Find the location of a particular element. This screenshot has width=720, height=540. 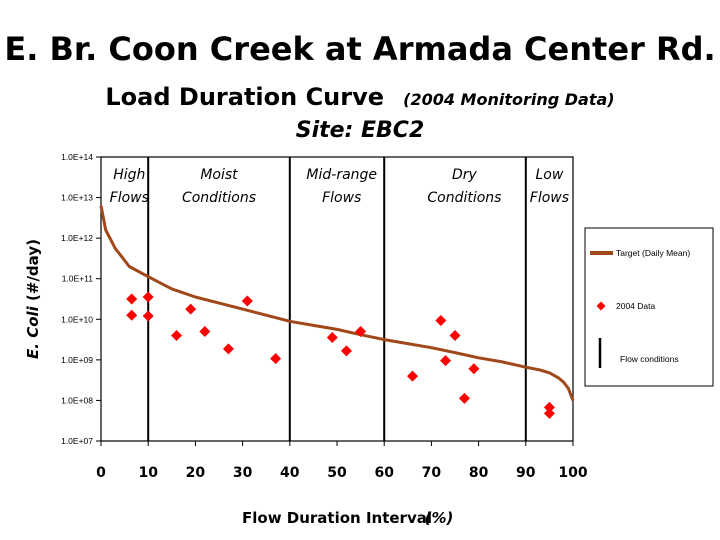

y-tick-label: 1.0E+13 is located at coordinates (77, 198).